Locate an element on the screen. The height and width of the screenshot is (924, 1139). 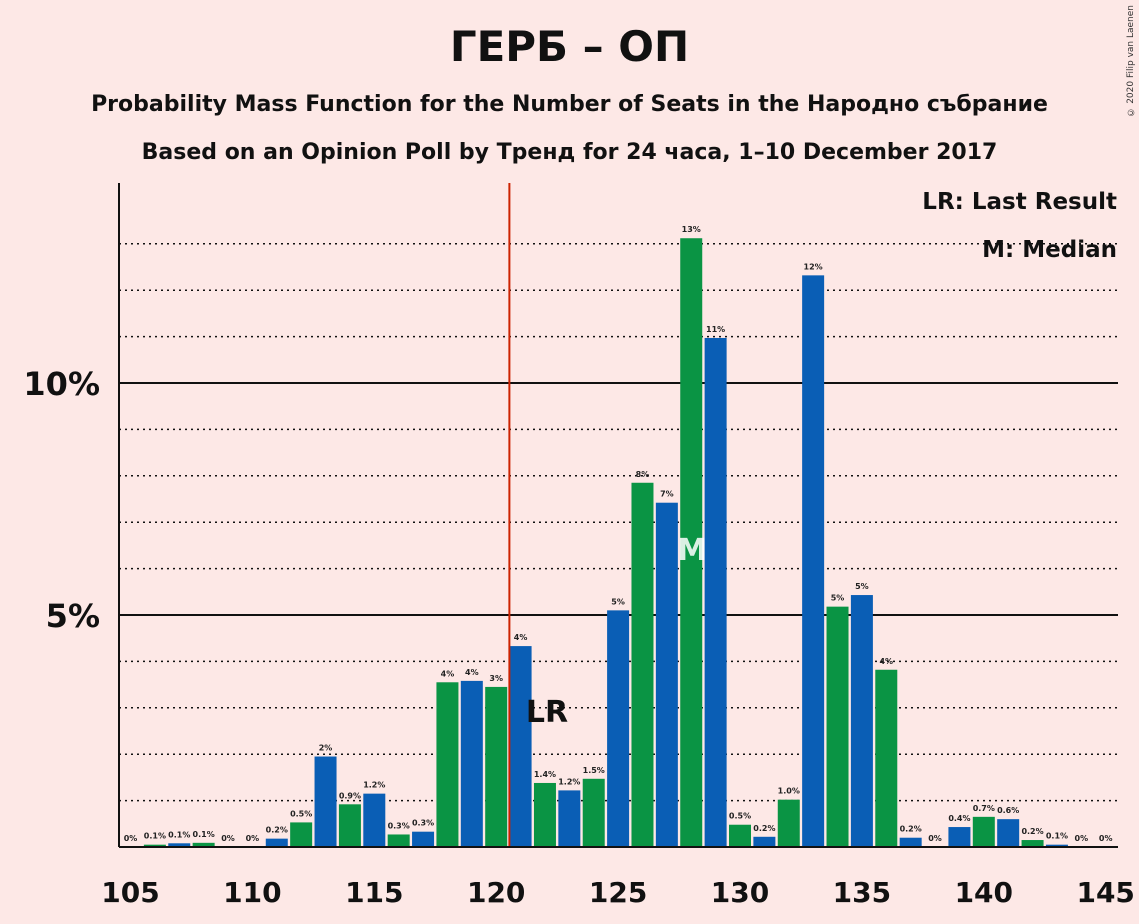
legend-last-result: LR: Last Result is located at coordinates (1019, 202).